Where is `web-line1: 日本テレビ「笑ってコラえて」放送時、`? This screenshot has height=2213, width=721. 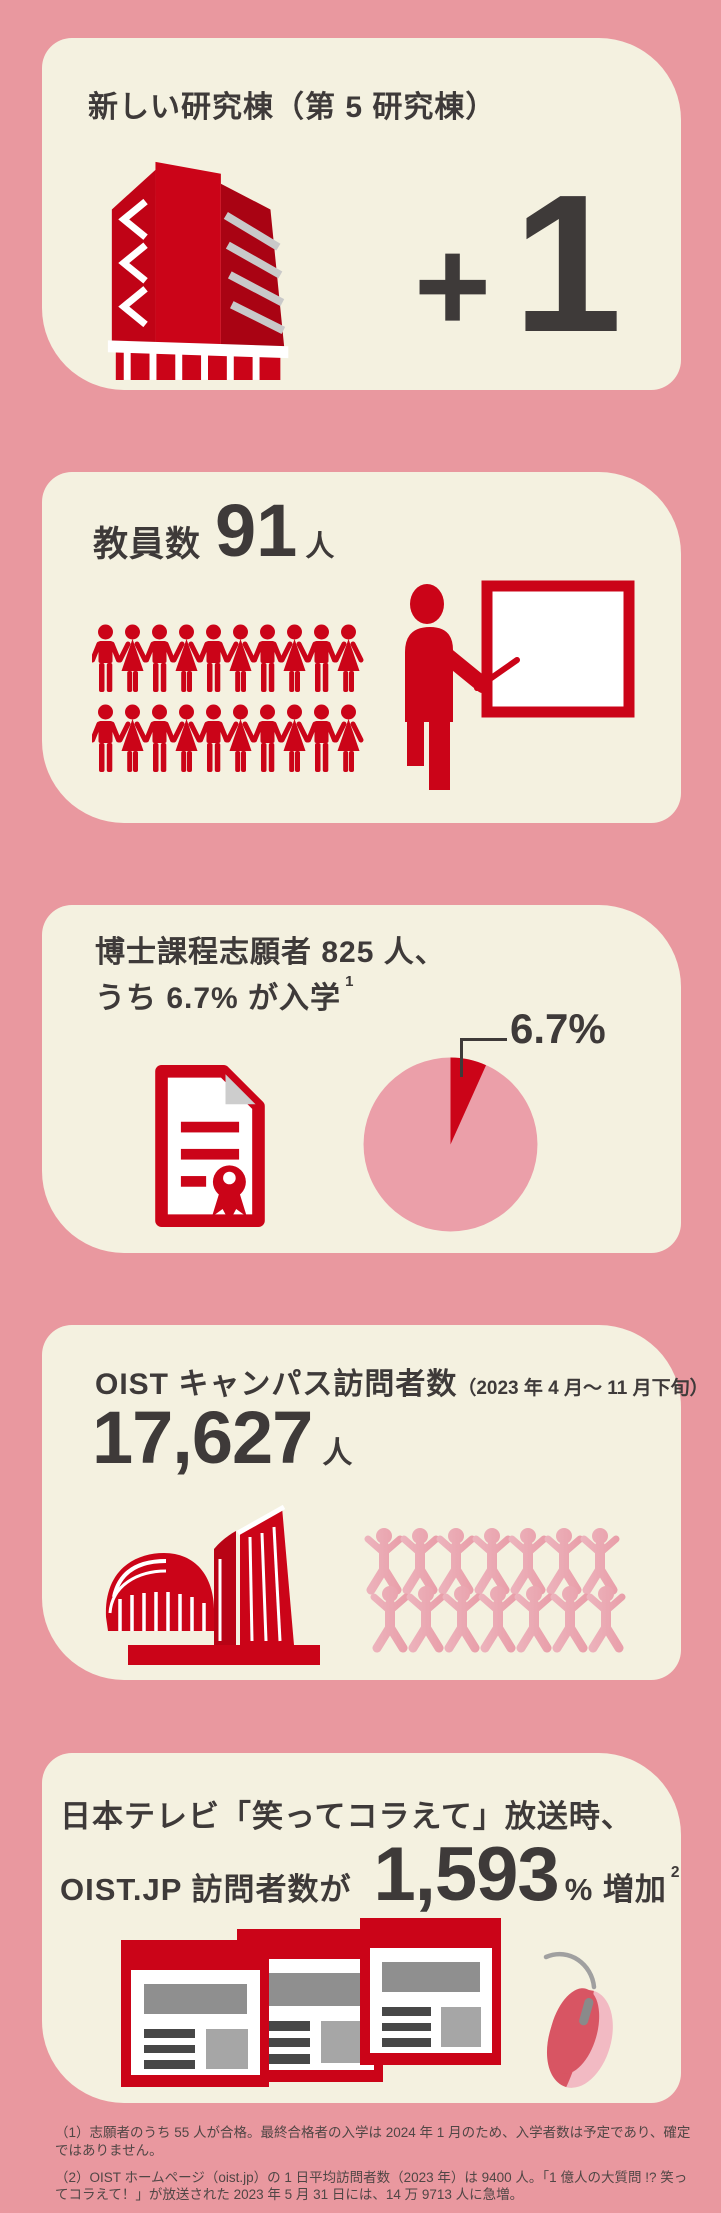 web-line1: 日本テレビ「笑ってコラえて」放送時、 is located at coordinates (346, 1816).